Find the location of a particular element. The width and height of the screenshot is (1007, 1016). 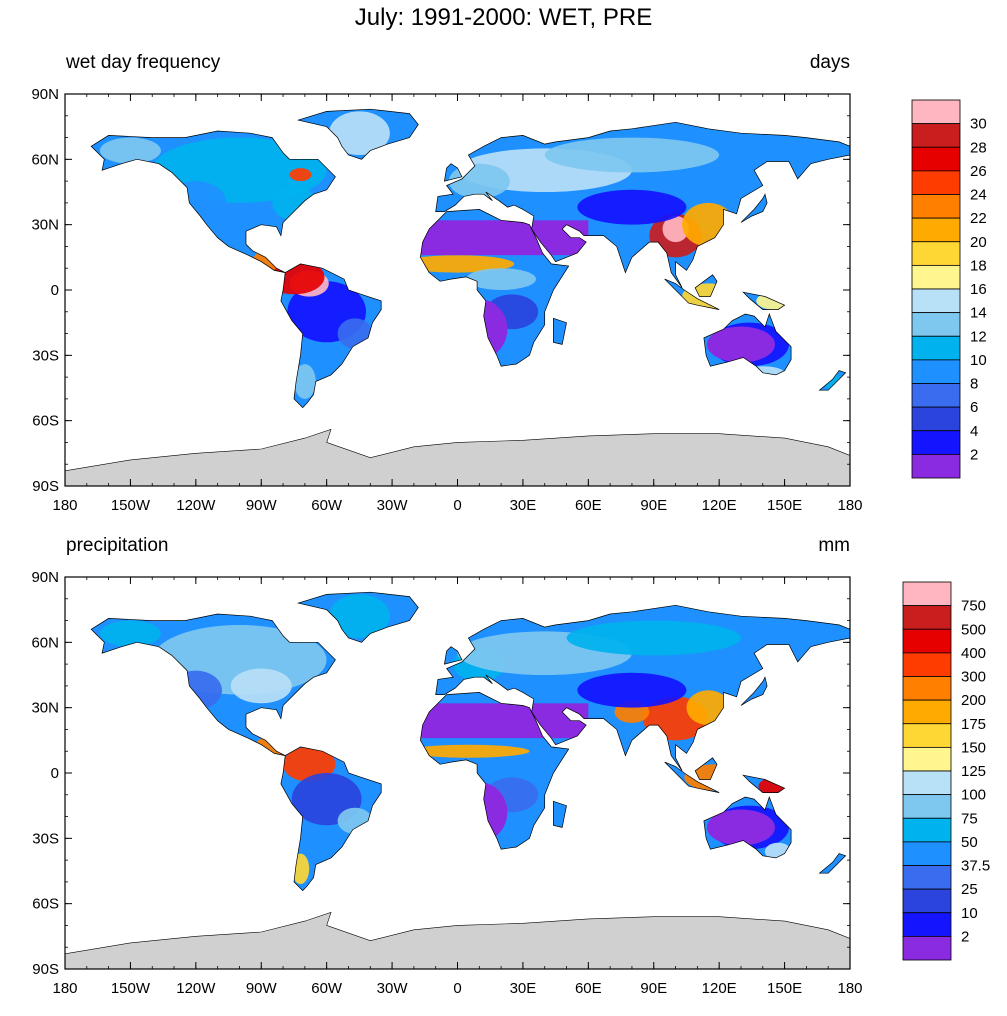

panel2-right-label: mm is located at coordinates (834, 545).